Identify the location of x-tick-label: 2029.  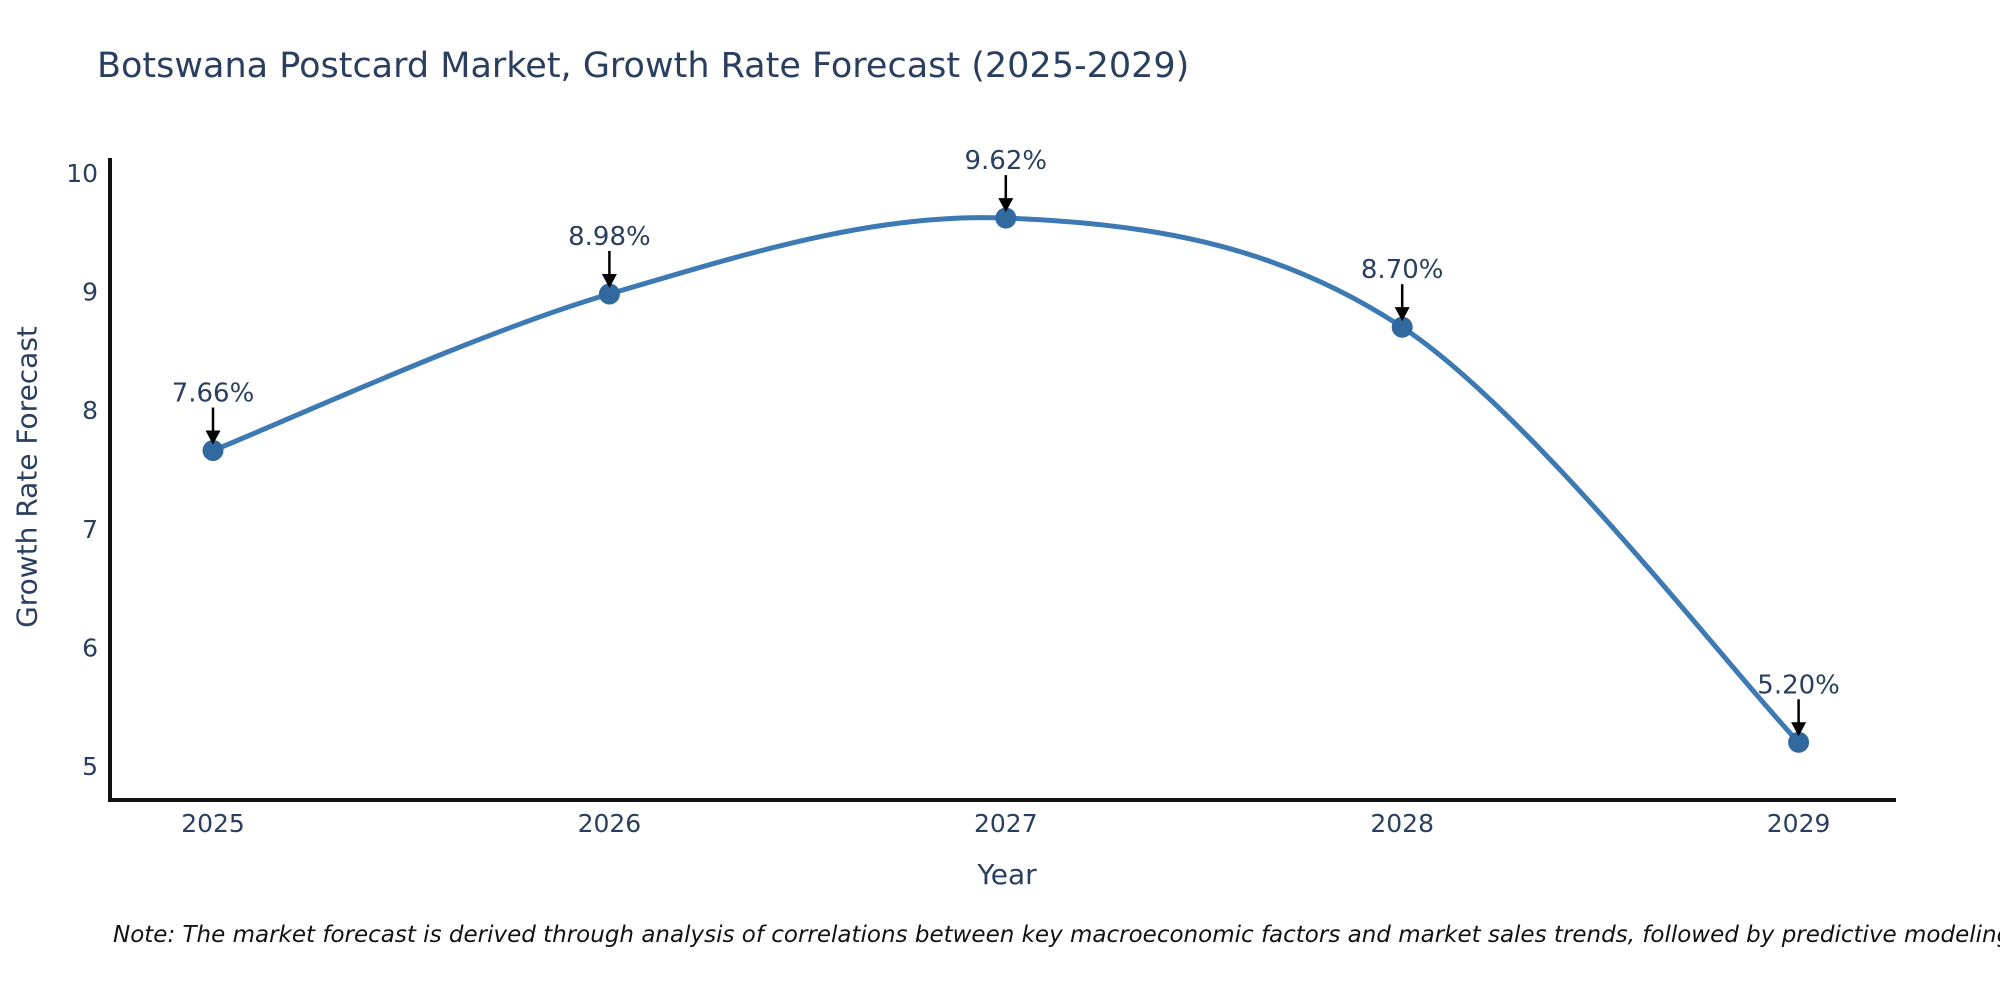
(1799, 823).